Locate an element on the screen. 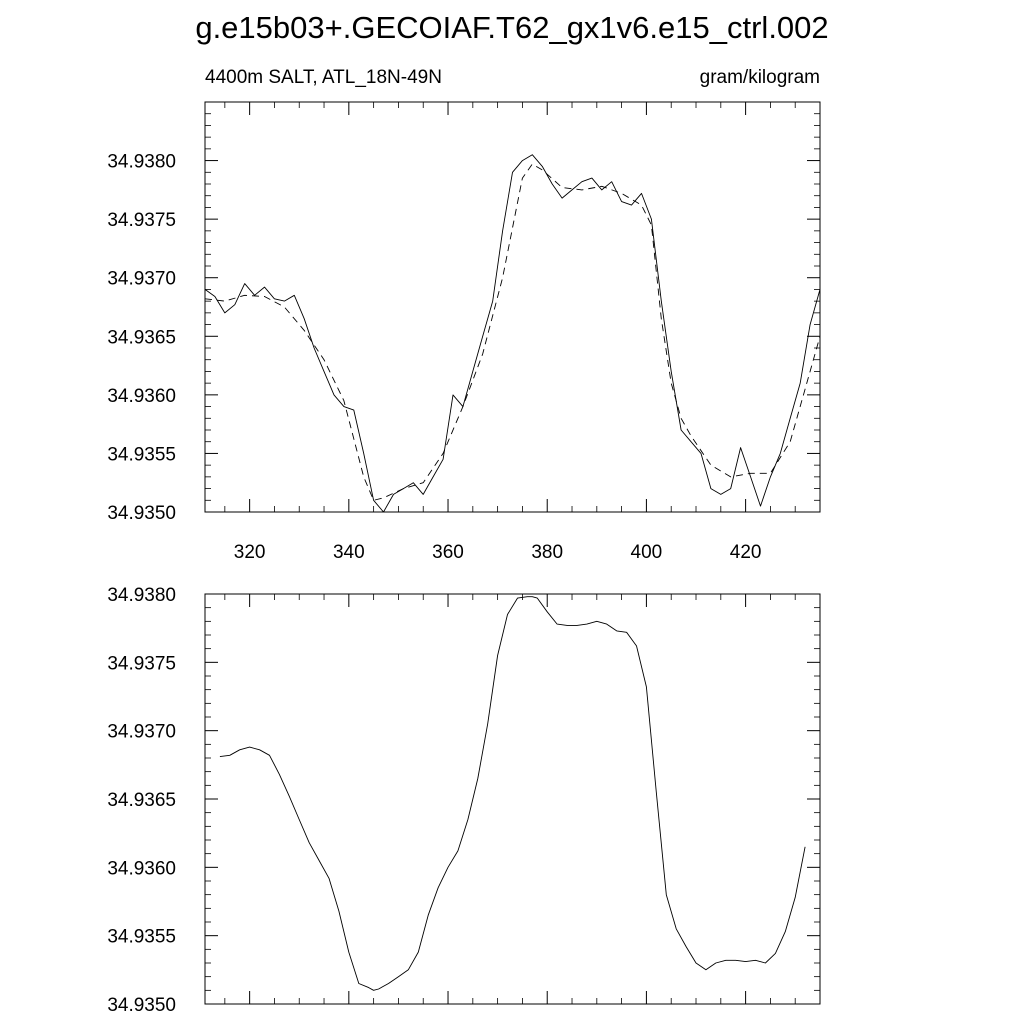 This screenshot has width=1024, height=1024. x-tick-label: 380 is located at coordinates (547, 552).